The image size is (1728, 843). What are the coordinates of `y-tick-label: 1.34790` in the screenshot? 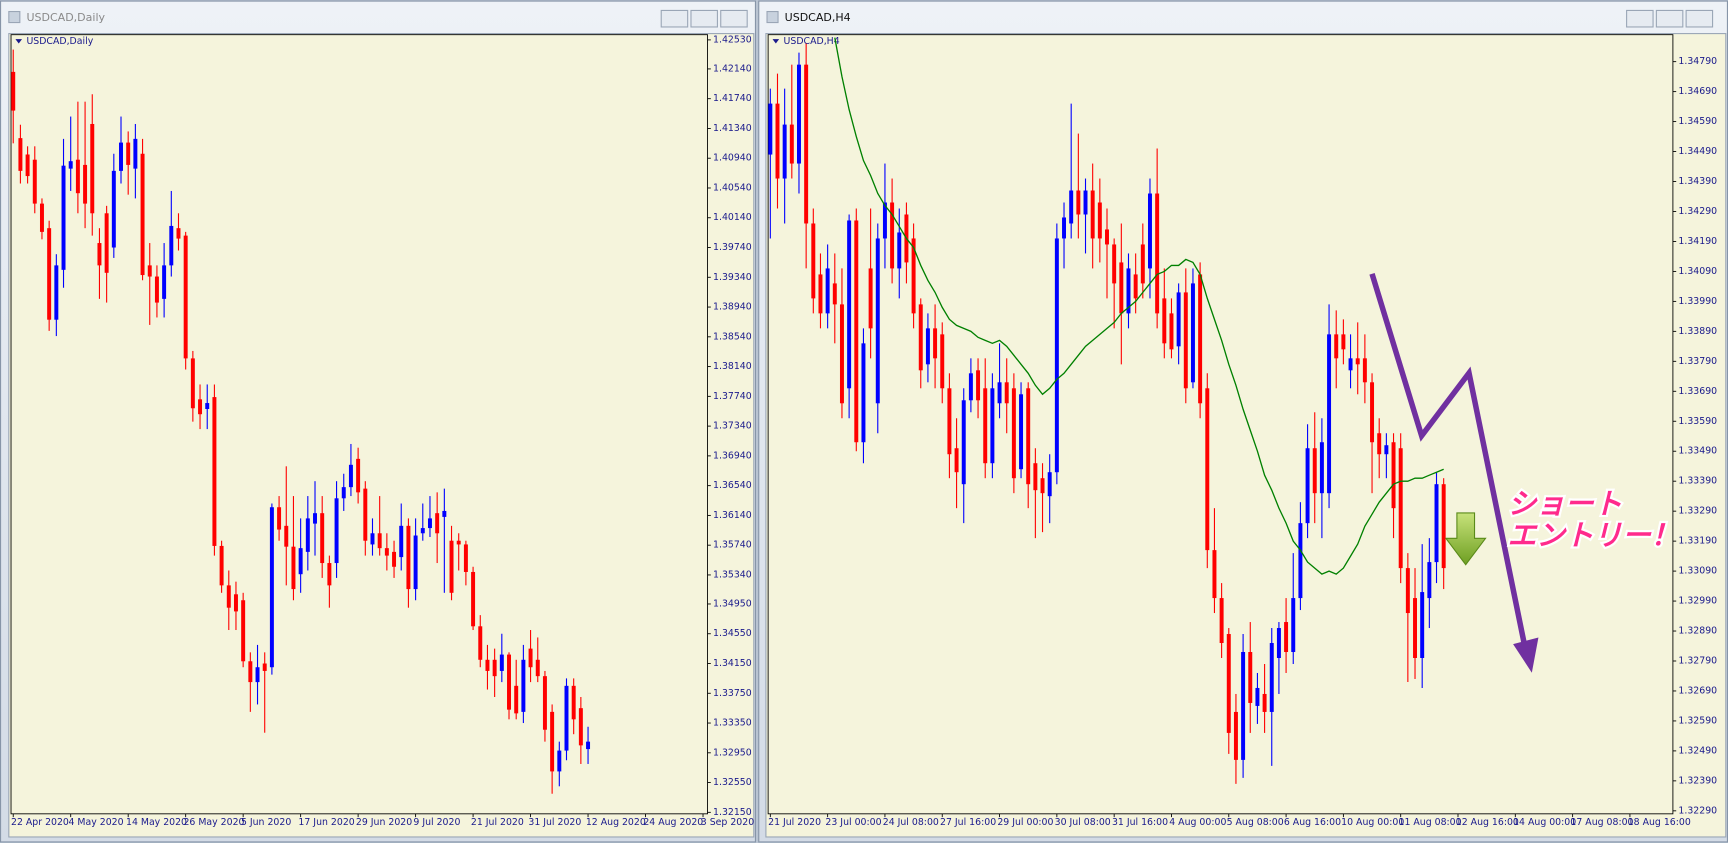 It's located at (1697, 61).